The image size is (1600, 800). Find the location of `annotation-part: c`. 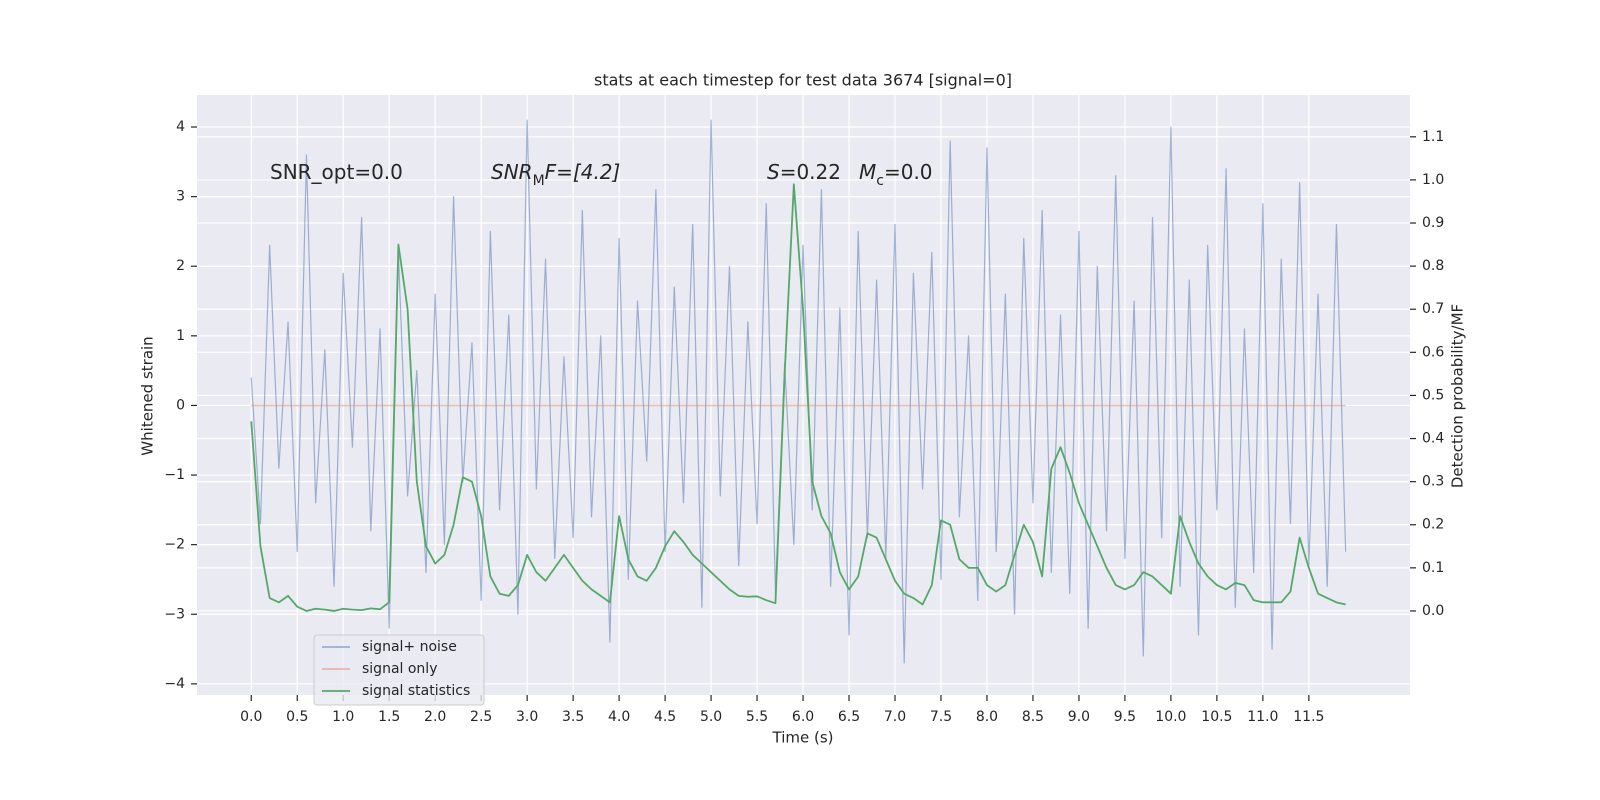

annotation-part: c is located at coordinates (880, 181).